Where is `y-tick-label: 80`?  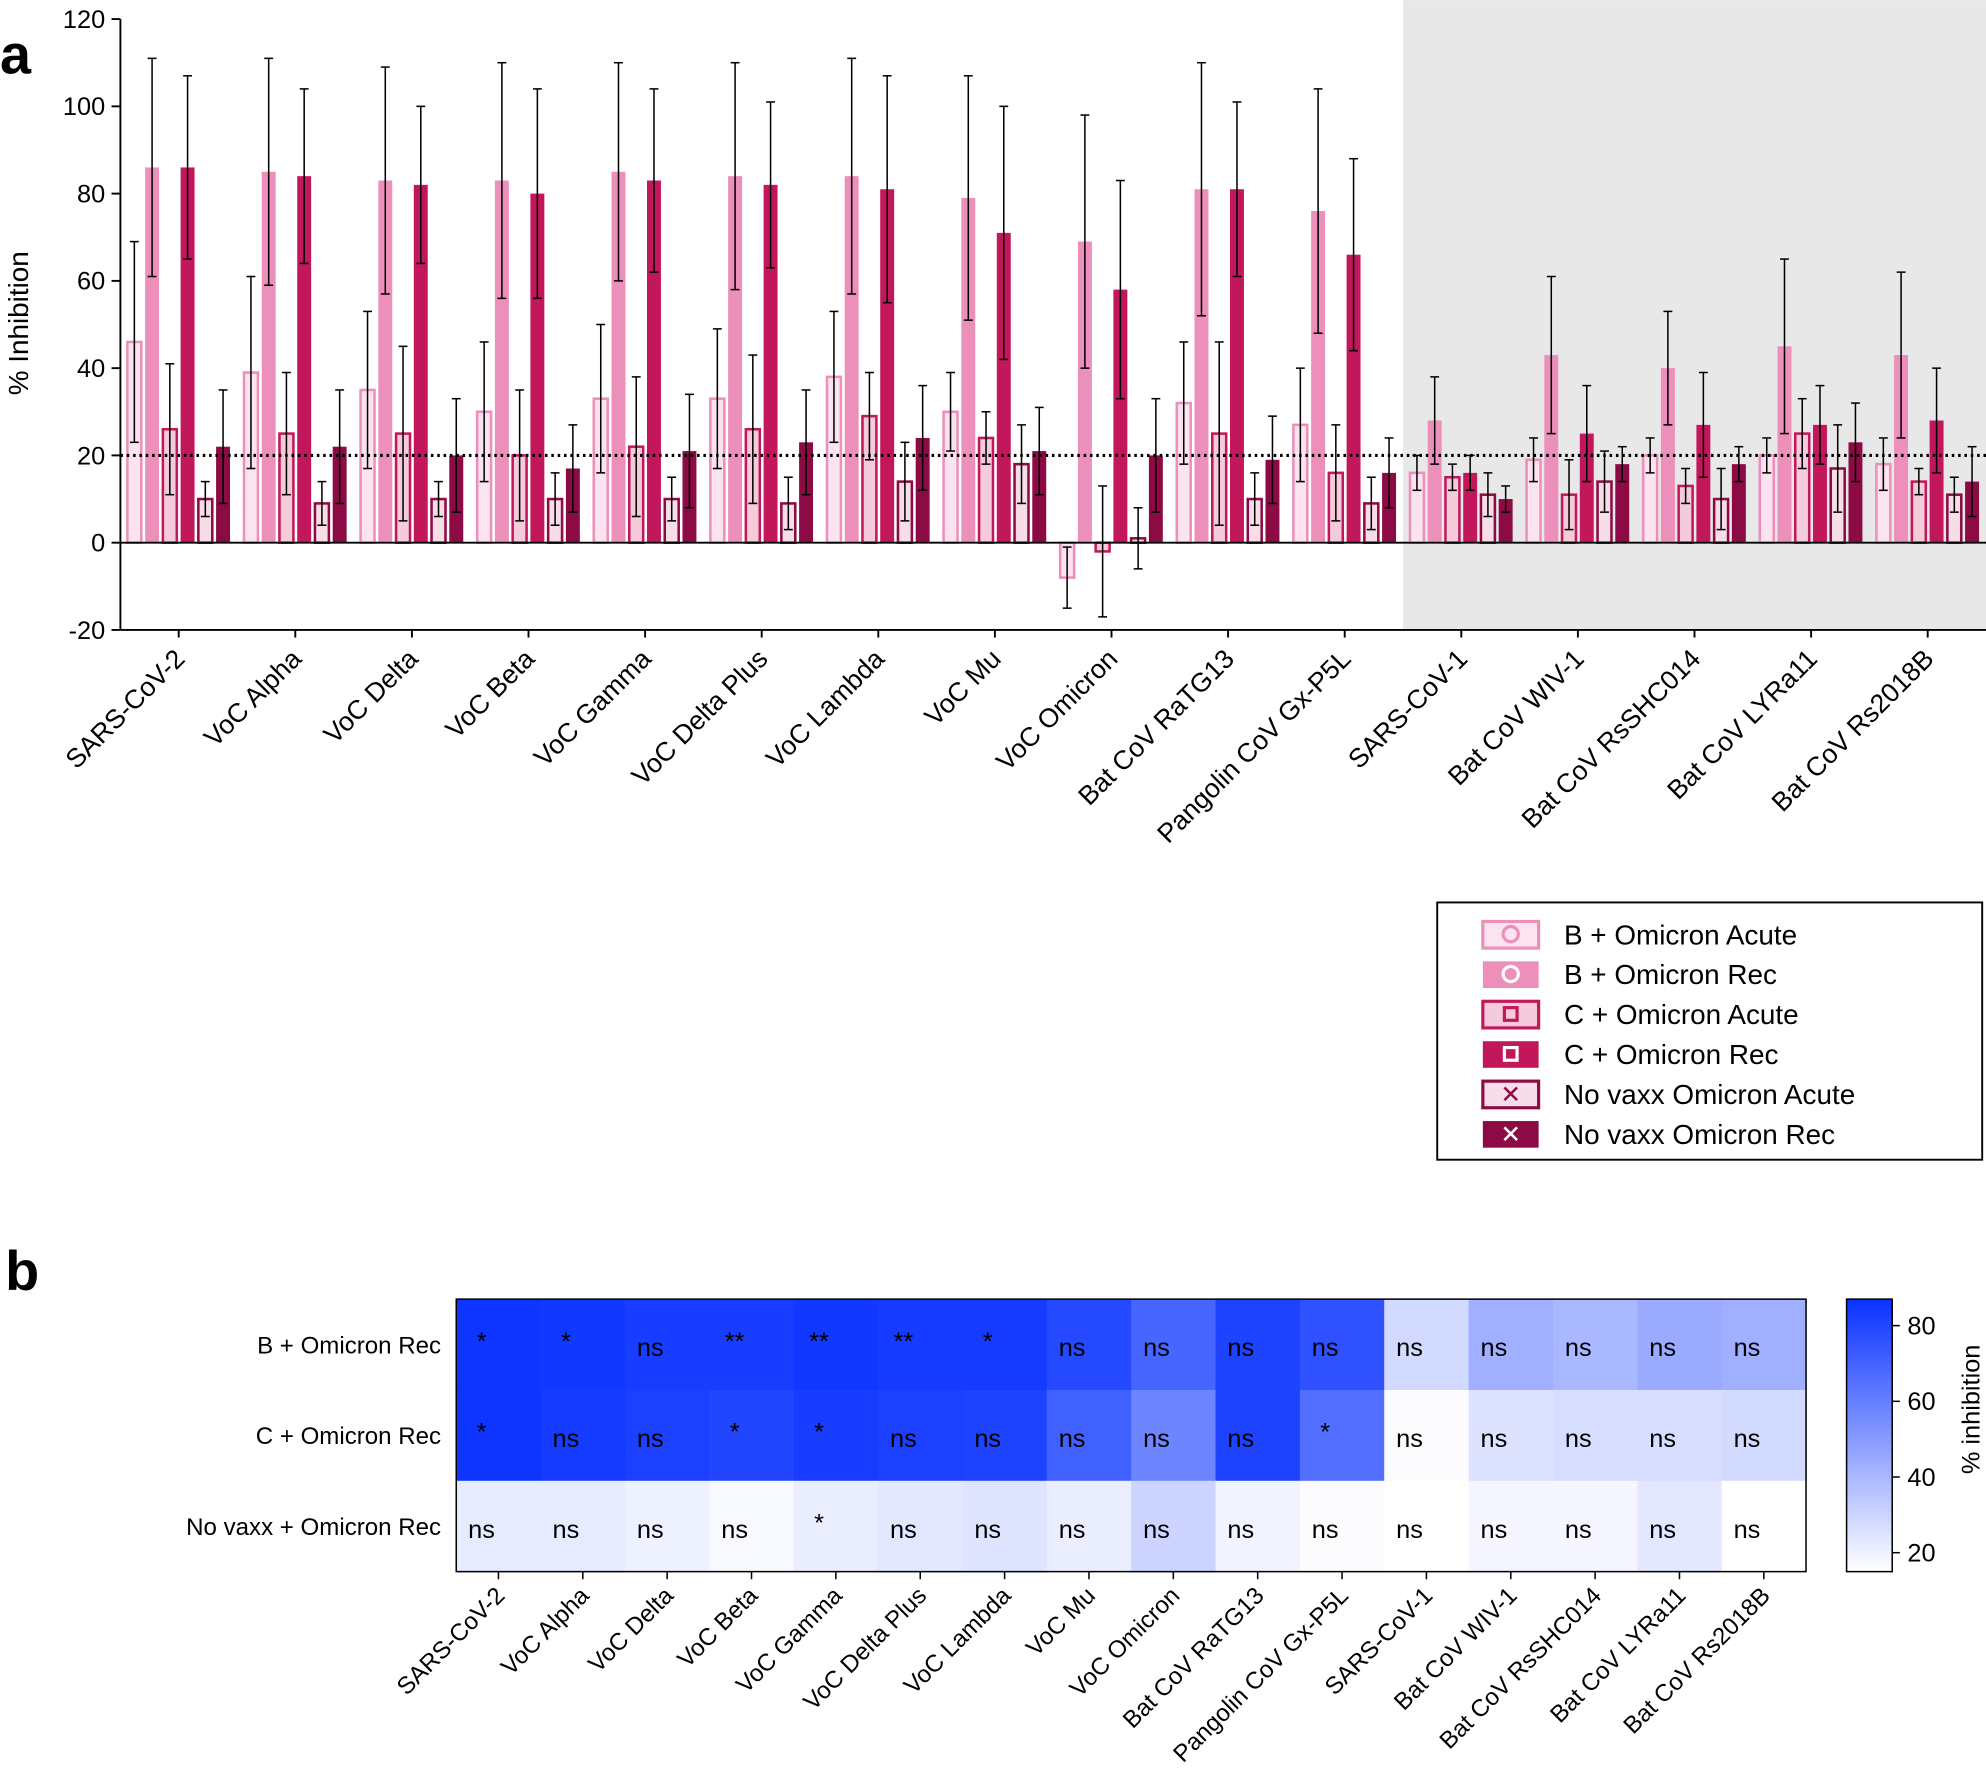 y-tick-label: 80 is located at coordinates (91, 194).